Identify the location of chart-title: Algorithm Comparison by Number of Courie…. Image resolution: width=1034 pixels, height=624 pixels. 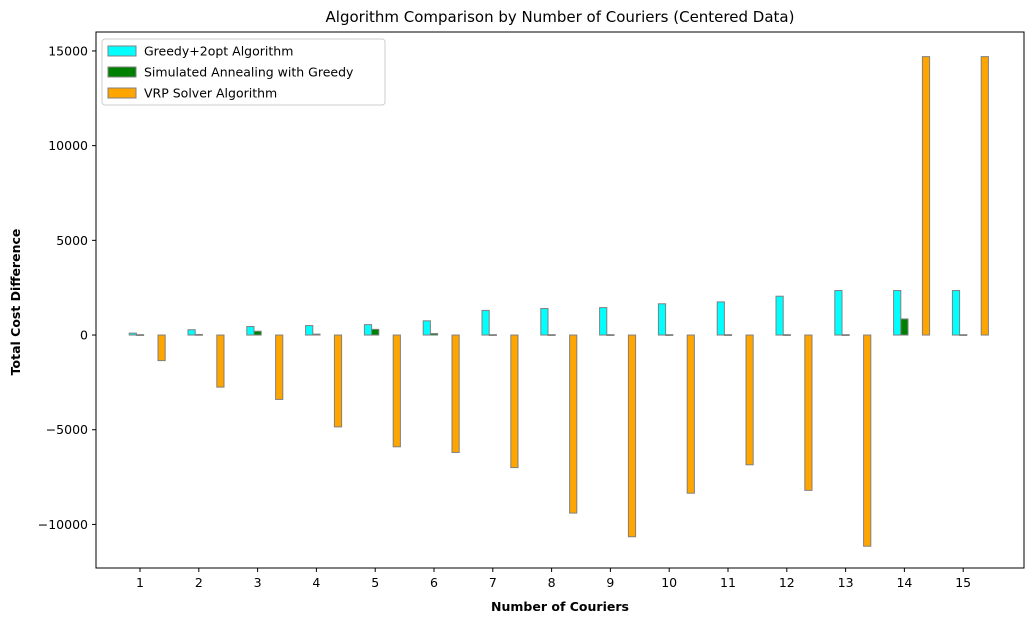
(560, 17).